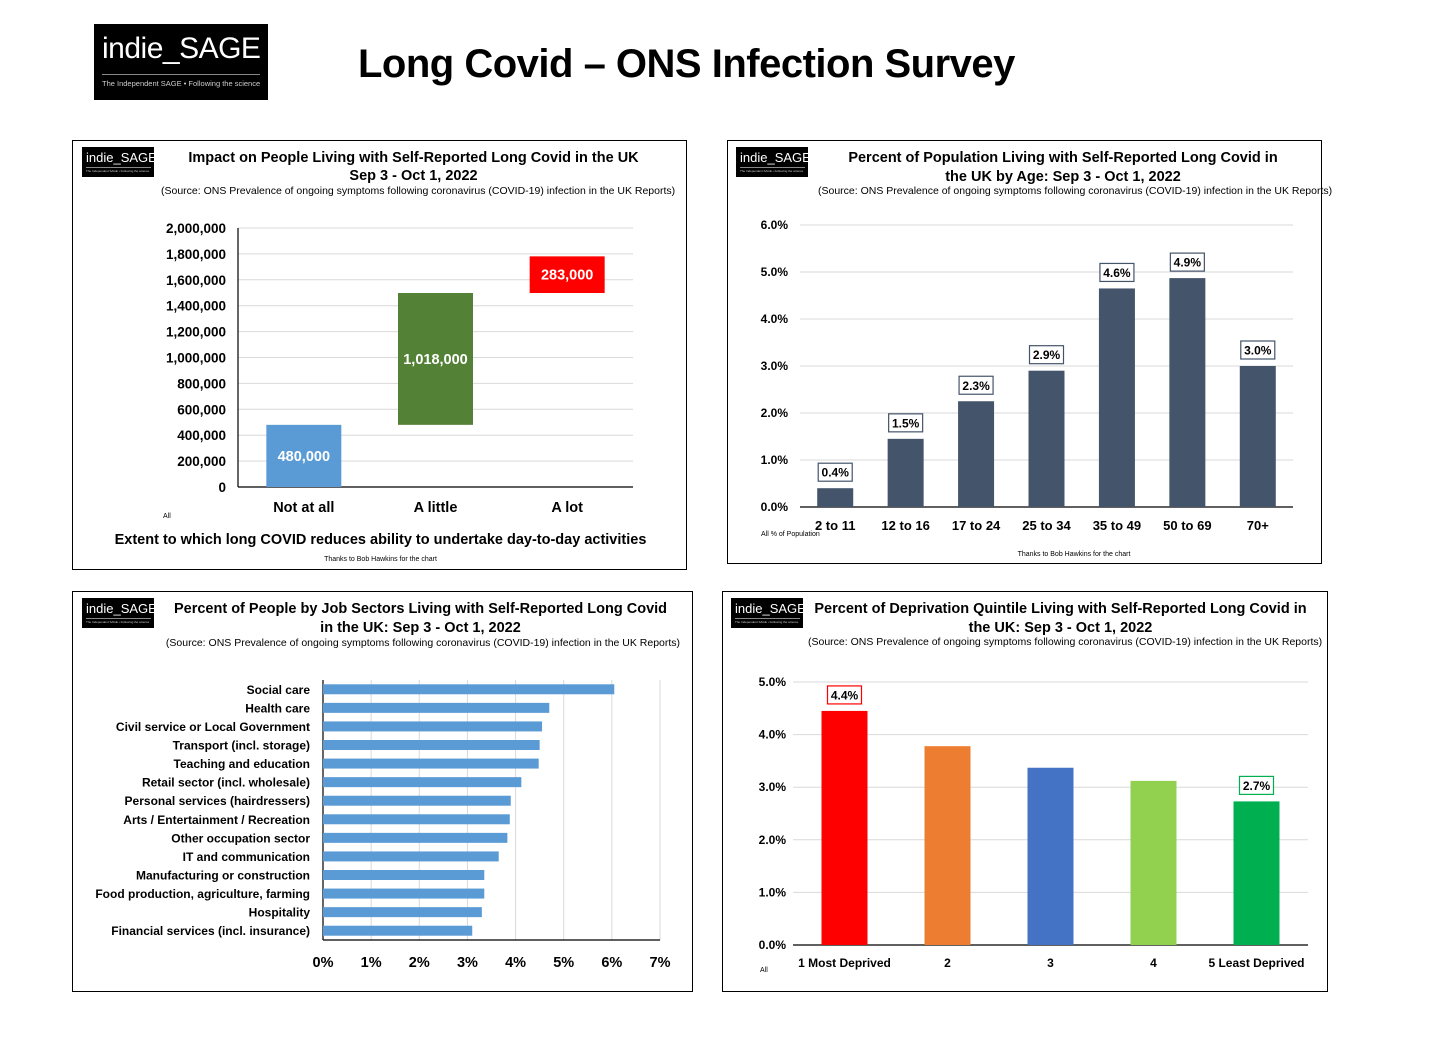 The image size is (1456, 1045). What do you see at coordinates (277, 708) in the screenshot?
I see `category-label: Health care` at bounding box center [277, 708].